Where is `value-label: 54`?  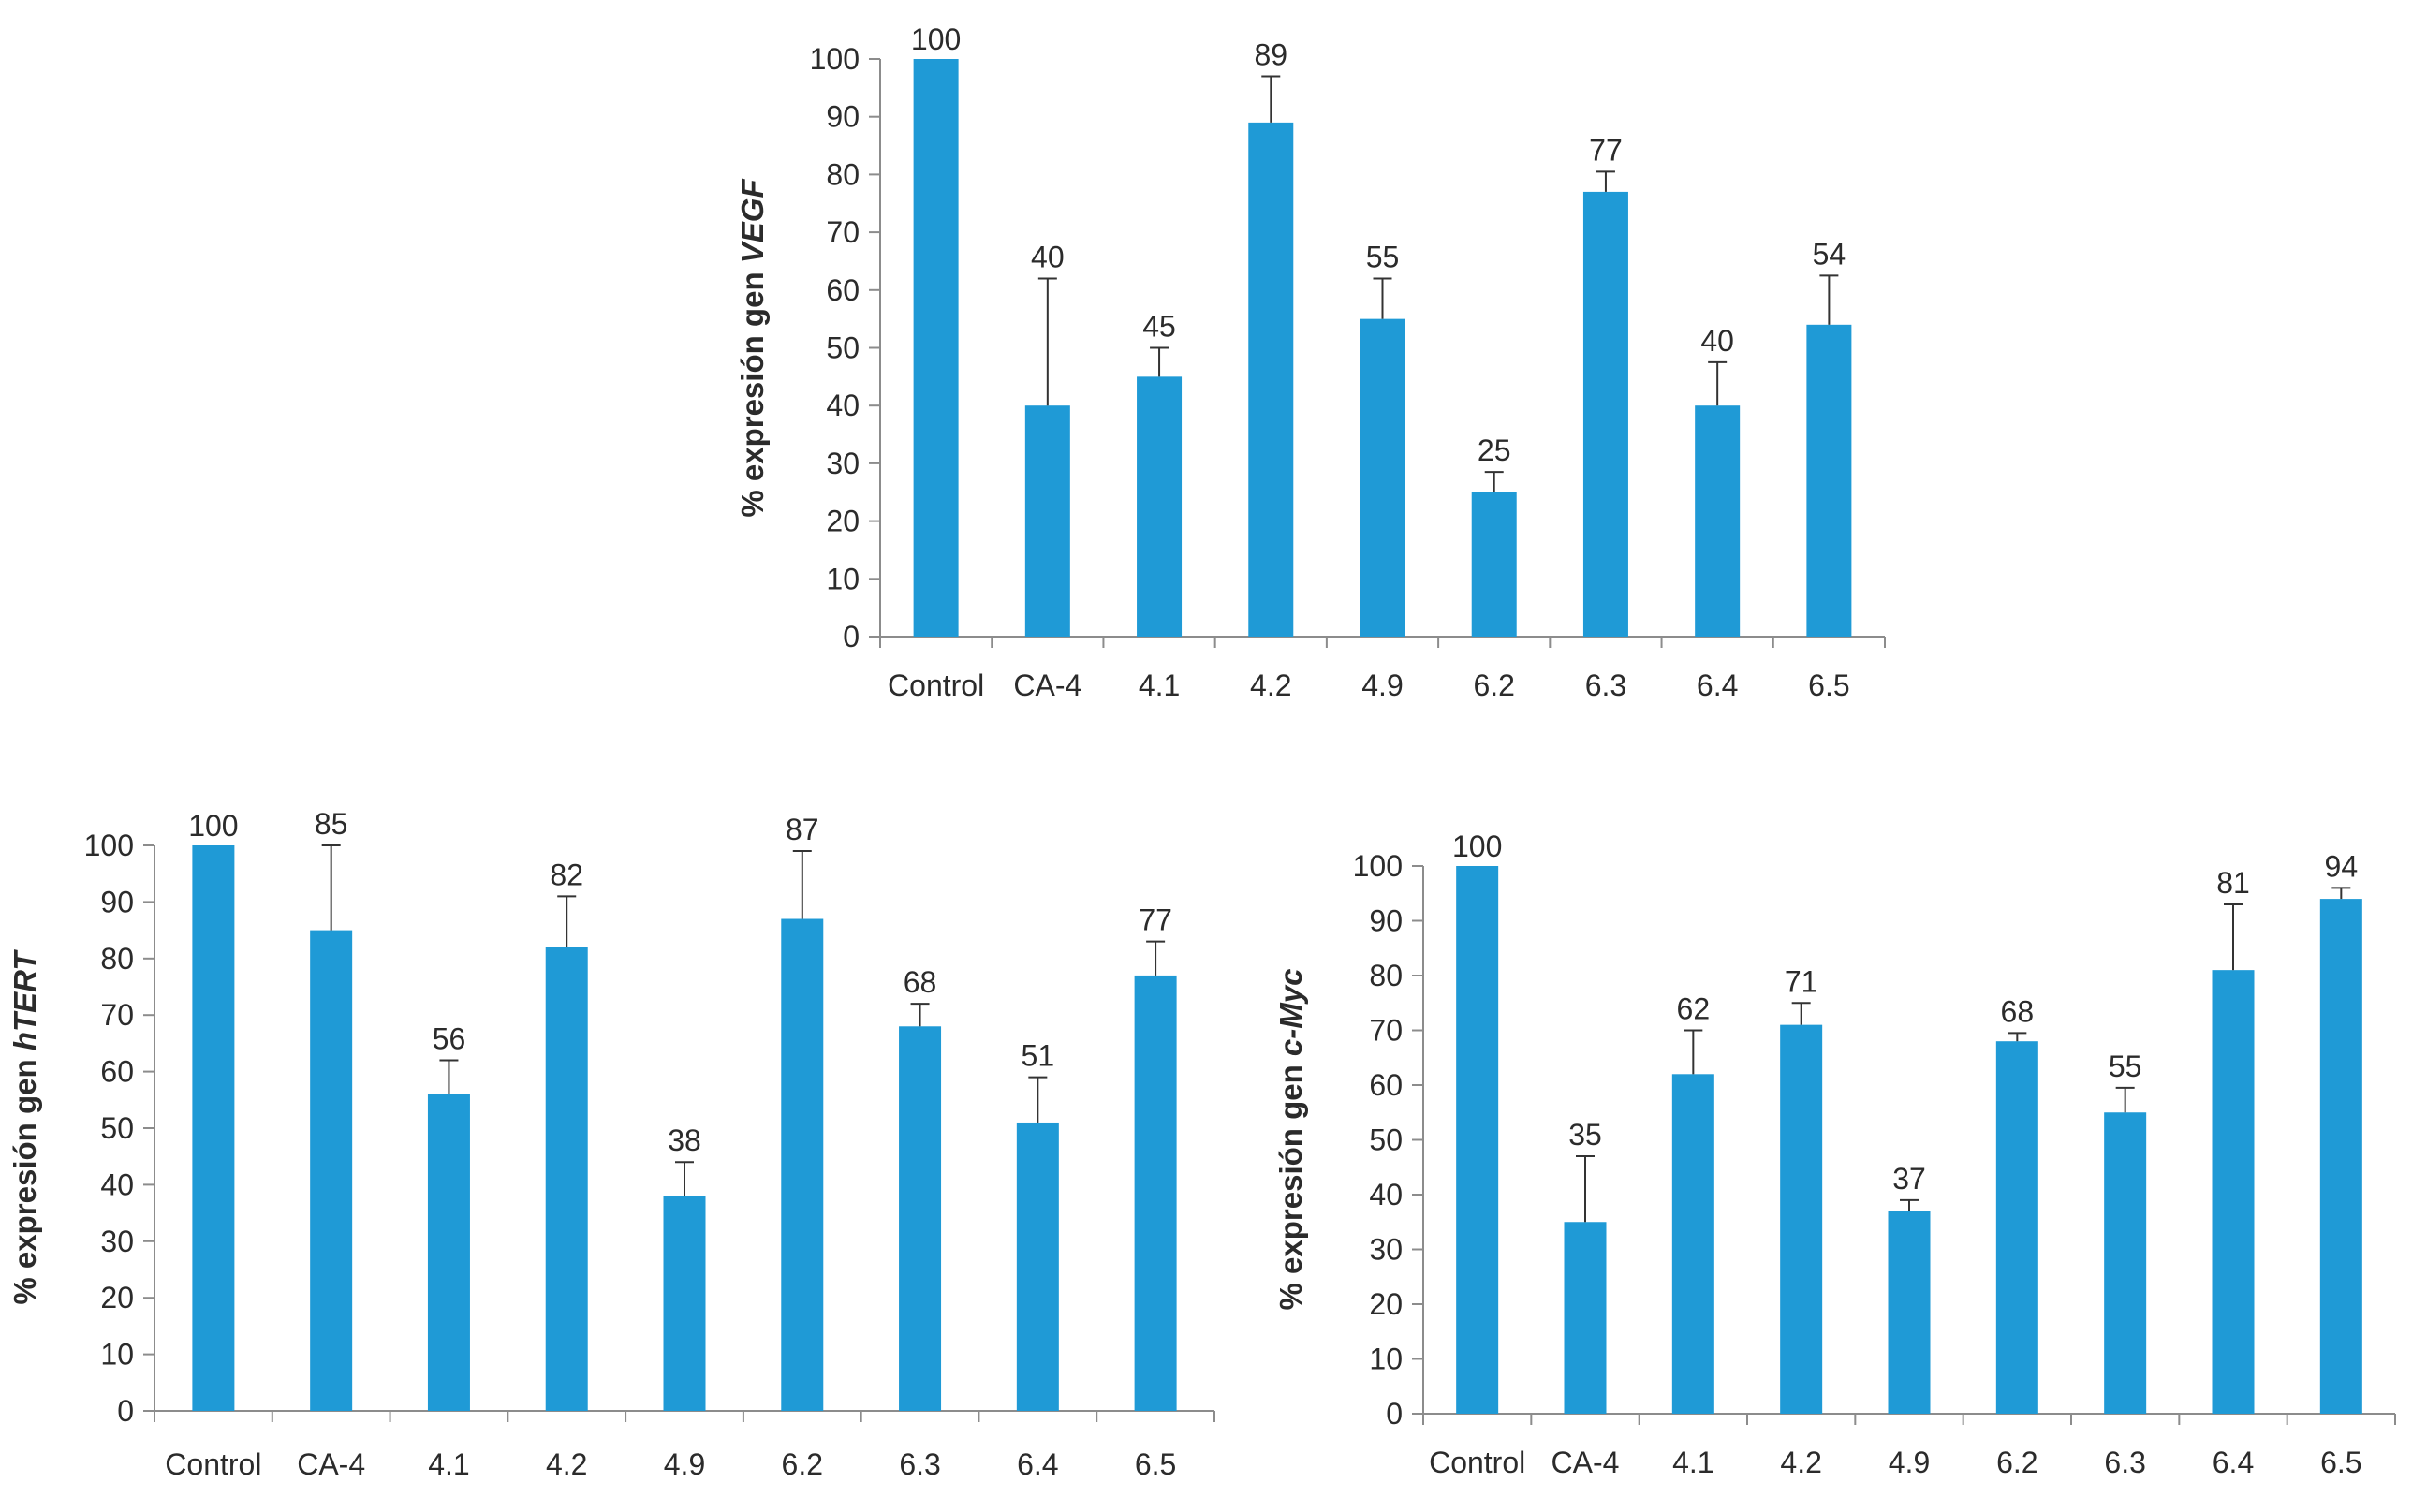 value-label: 54 is located at coordinates (1830, 254).